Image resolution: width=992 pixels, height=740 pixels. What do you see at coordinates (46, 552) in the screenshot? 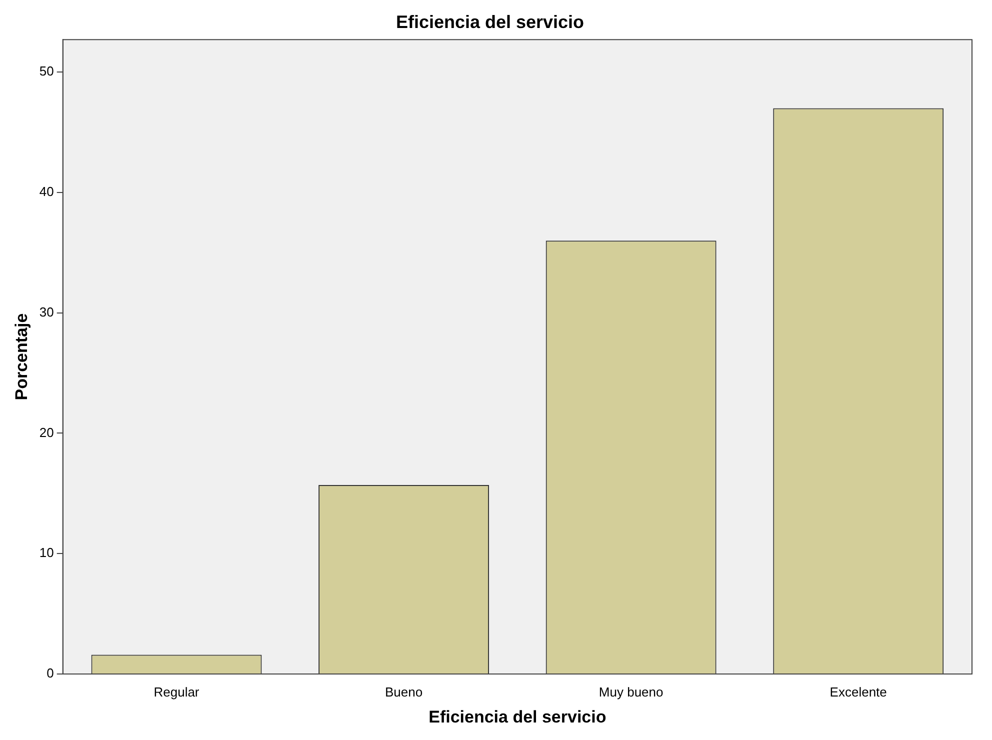
I see `y-tick-label: 10` at bounding box center [46, 552].